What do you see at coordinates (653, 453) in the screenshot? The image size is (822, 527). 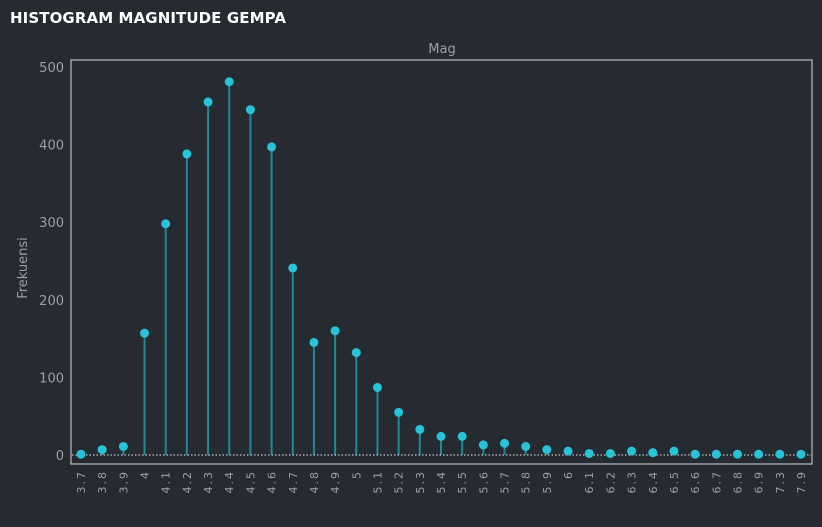 I see `marker-6.4` at bounding box center [653, 453].